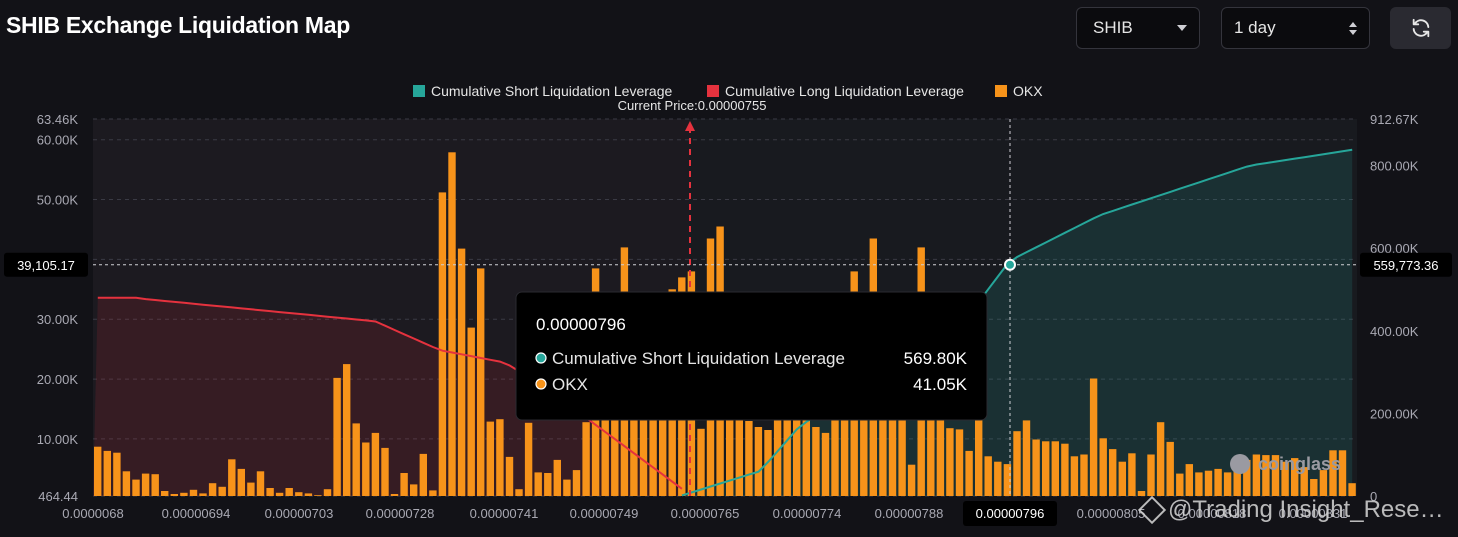 This screenshot has height=537, width=1458. What do you see at coordinates (844, 91) in the screenshot?
I see `legend-label: Cumulative Long Liquidation Leverage` at bounding box center [844, 91].